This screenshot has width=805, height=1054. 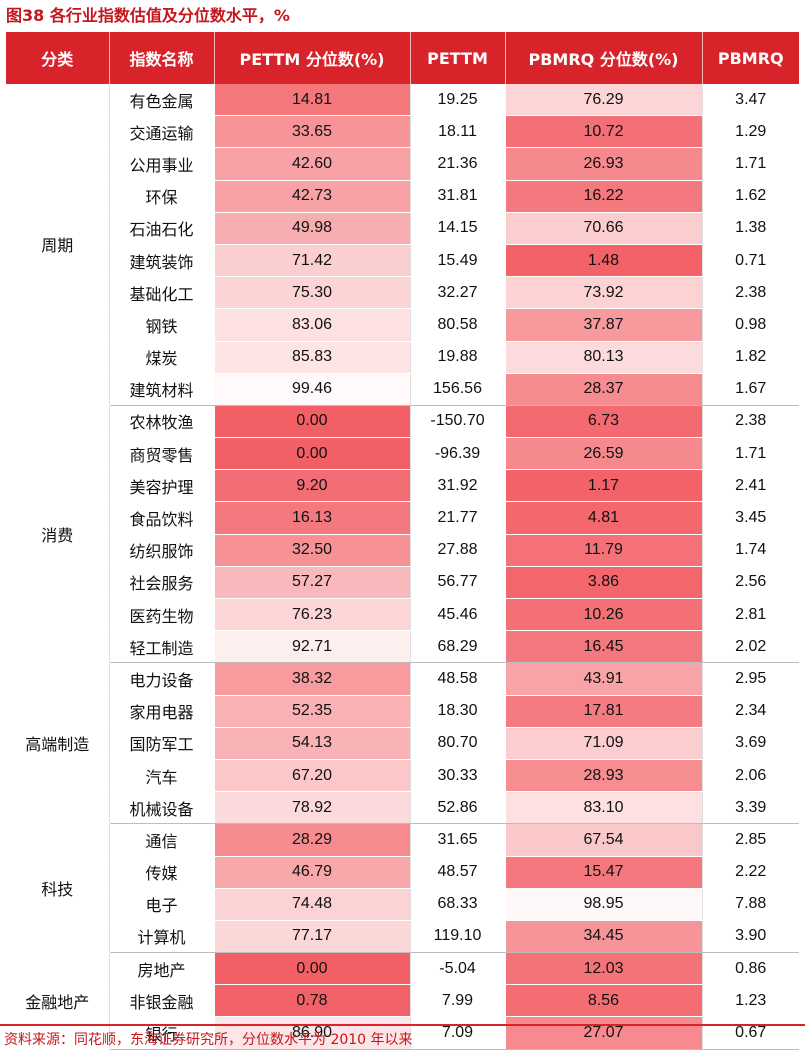 I want to click on pettm-cell: 15.49, so click(x=457, y=261).